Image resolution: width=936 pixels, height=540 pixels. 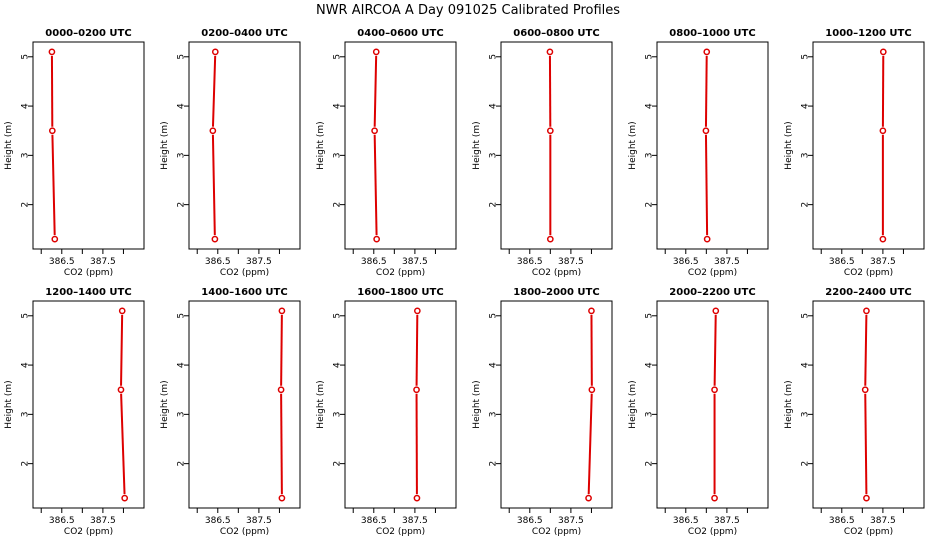 I want to click on panel-title: 1400–1600 UTC, so click(x=244, y=292).